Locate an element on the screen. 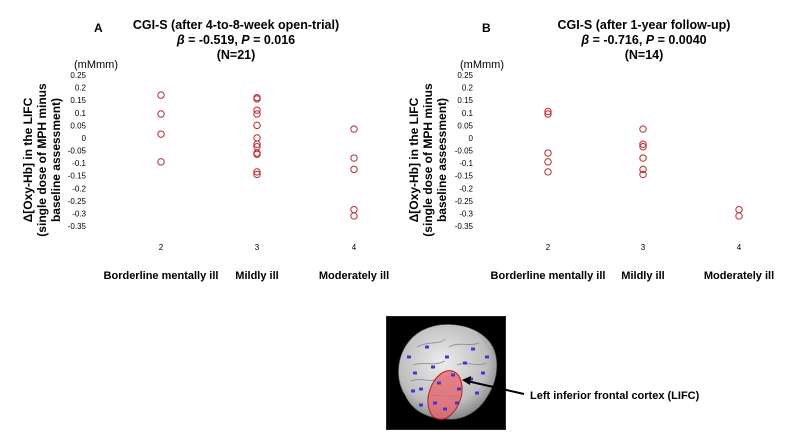 The height and width of the screenshot is (443, 800). brain-image is located at coordinates (446, 373).